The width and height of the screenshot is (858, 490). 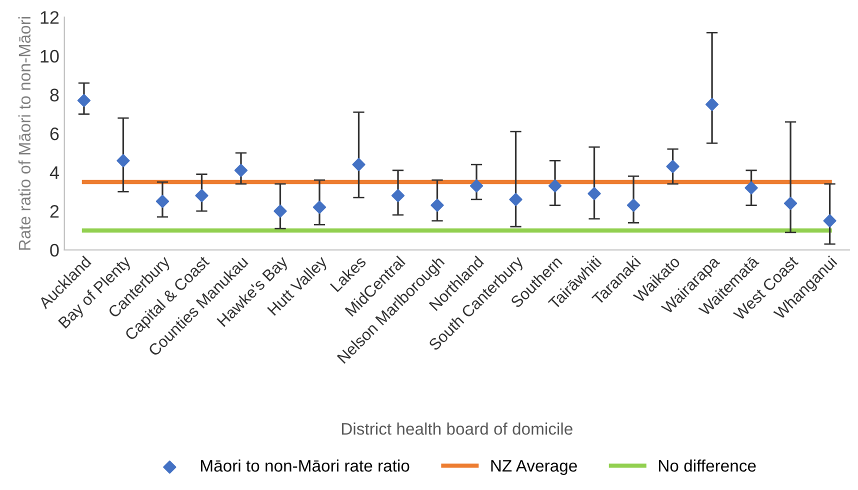 What do you see at coordinates (49, 56) in the screenshot?
I see `y-tick-label: 10` at bounding box center [49, 56].